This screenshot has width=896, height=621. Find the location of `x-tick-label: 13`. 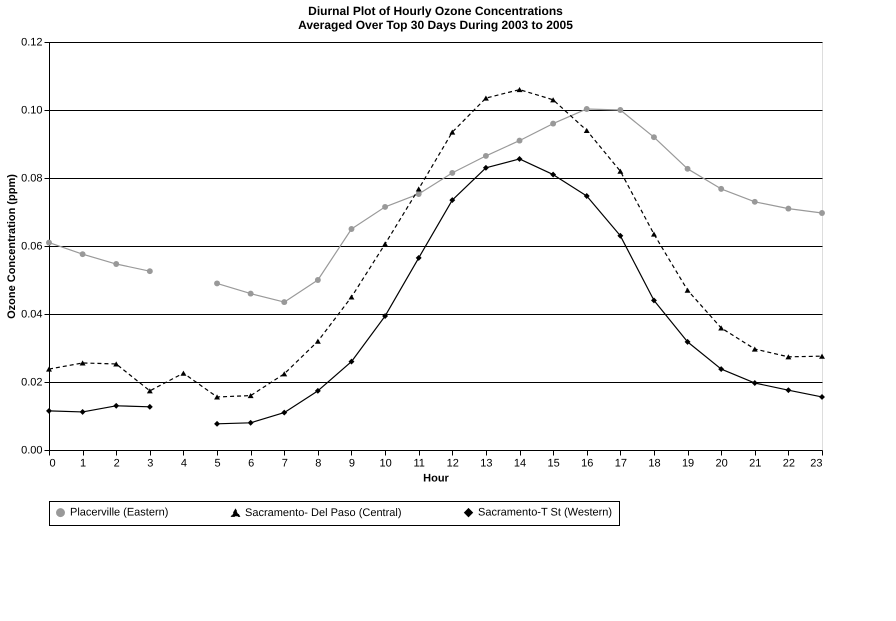

x-tick-label: 13 is located at coordinates (486, 464).